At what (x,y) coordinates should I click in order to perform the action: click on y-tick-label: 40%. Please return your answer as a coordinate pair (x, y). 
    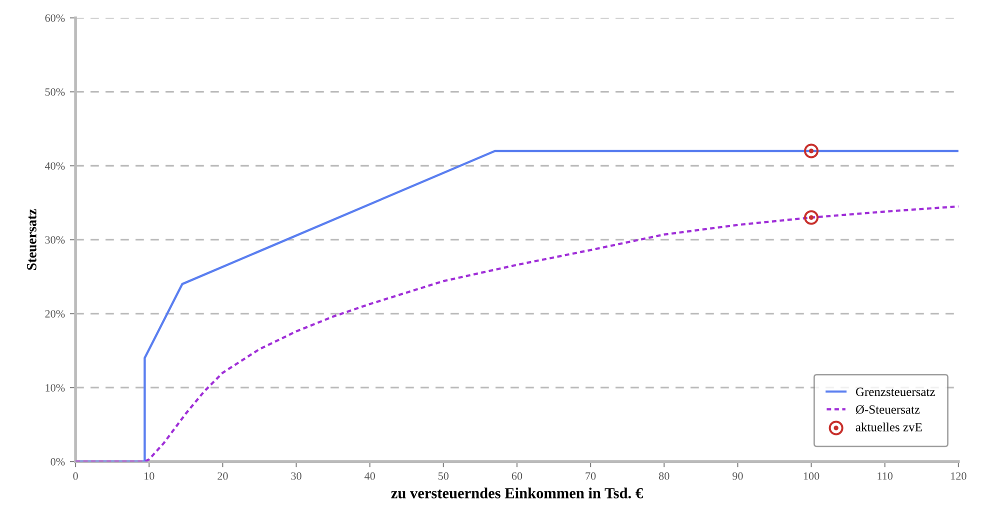
    Looking at the image, I should click on (54, 166).